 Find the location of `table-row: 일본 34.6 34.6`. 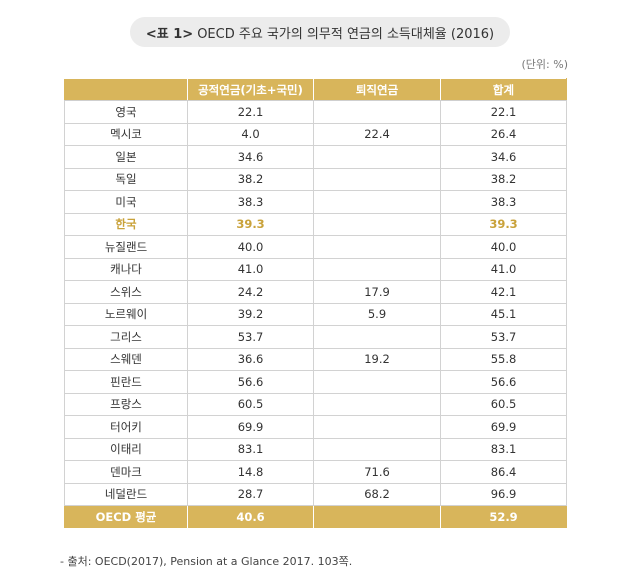

table-row: 일본 34.6 34.6 is located at coordinates (315, 157).